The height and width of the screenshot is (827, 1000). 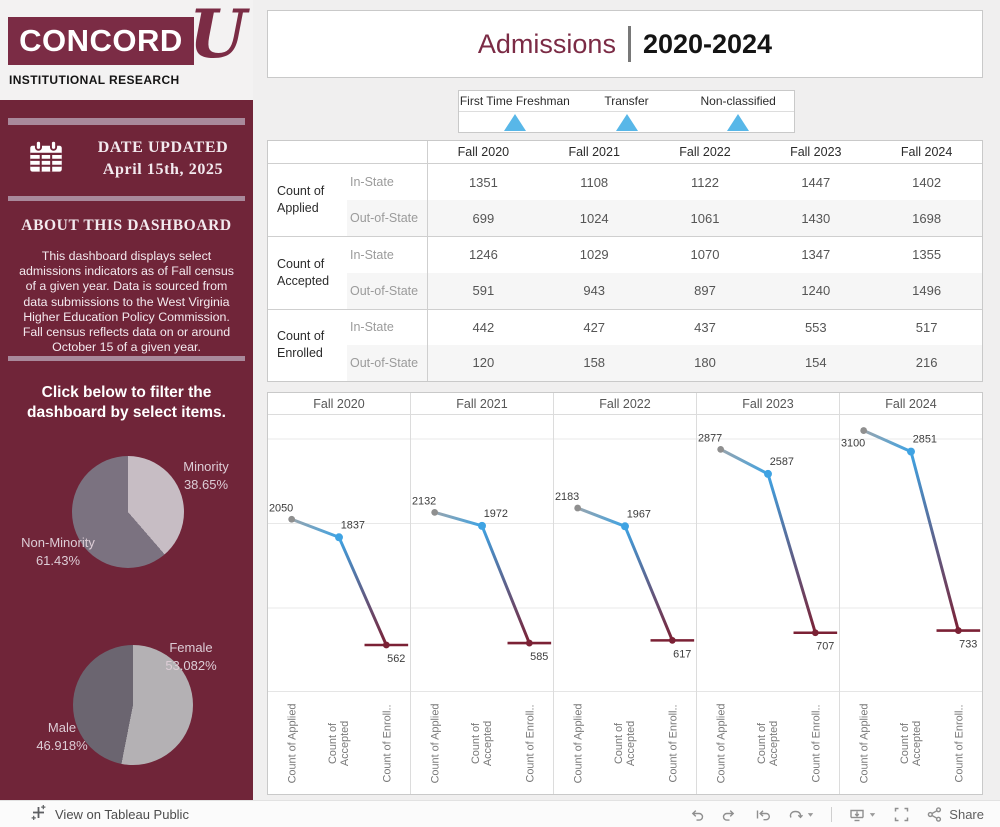 I want to click on svg-text: 1967, so click(x=639, y=514).